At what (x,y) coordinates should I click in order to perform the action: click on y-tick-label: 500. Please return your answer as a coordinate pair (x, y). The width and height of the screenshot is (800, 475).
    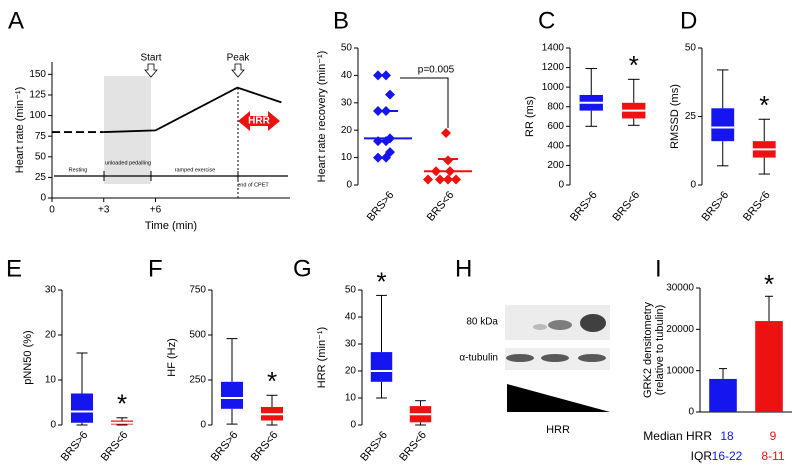
    Looking at the image, I should click on (197, 335).